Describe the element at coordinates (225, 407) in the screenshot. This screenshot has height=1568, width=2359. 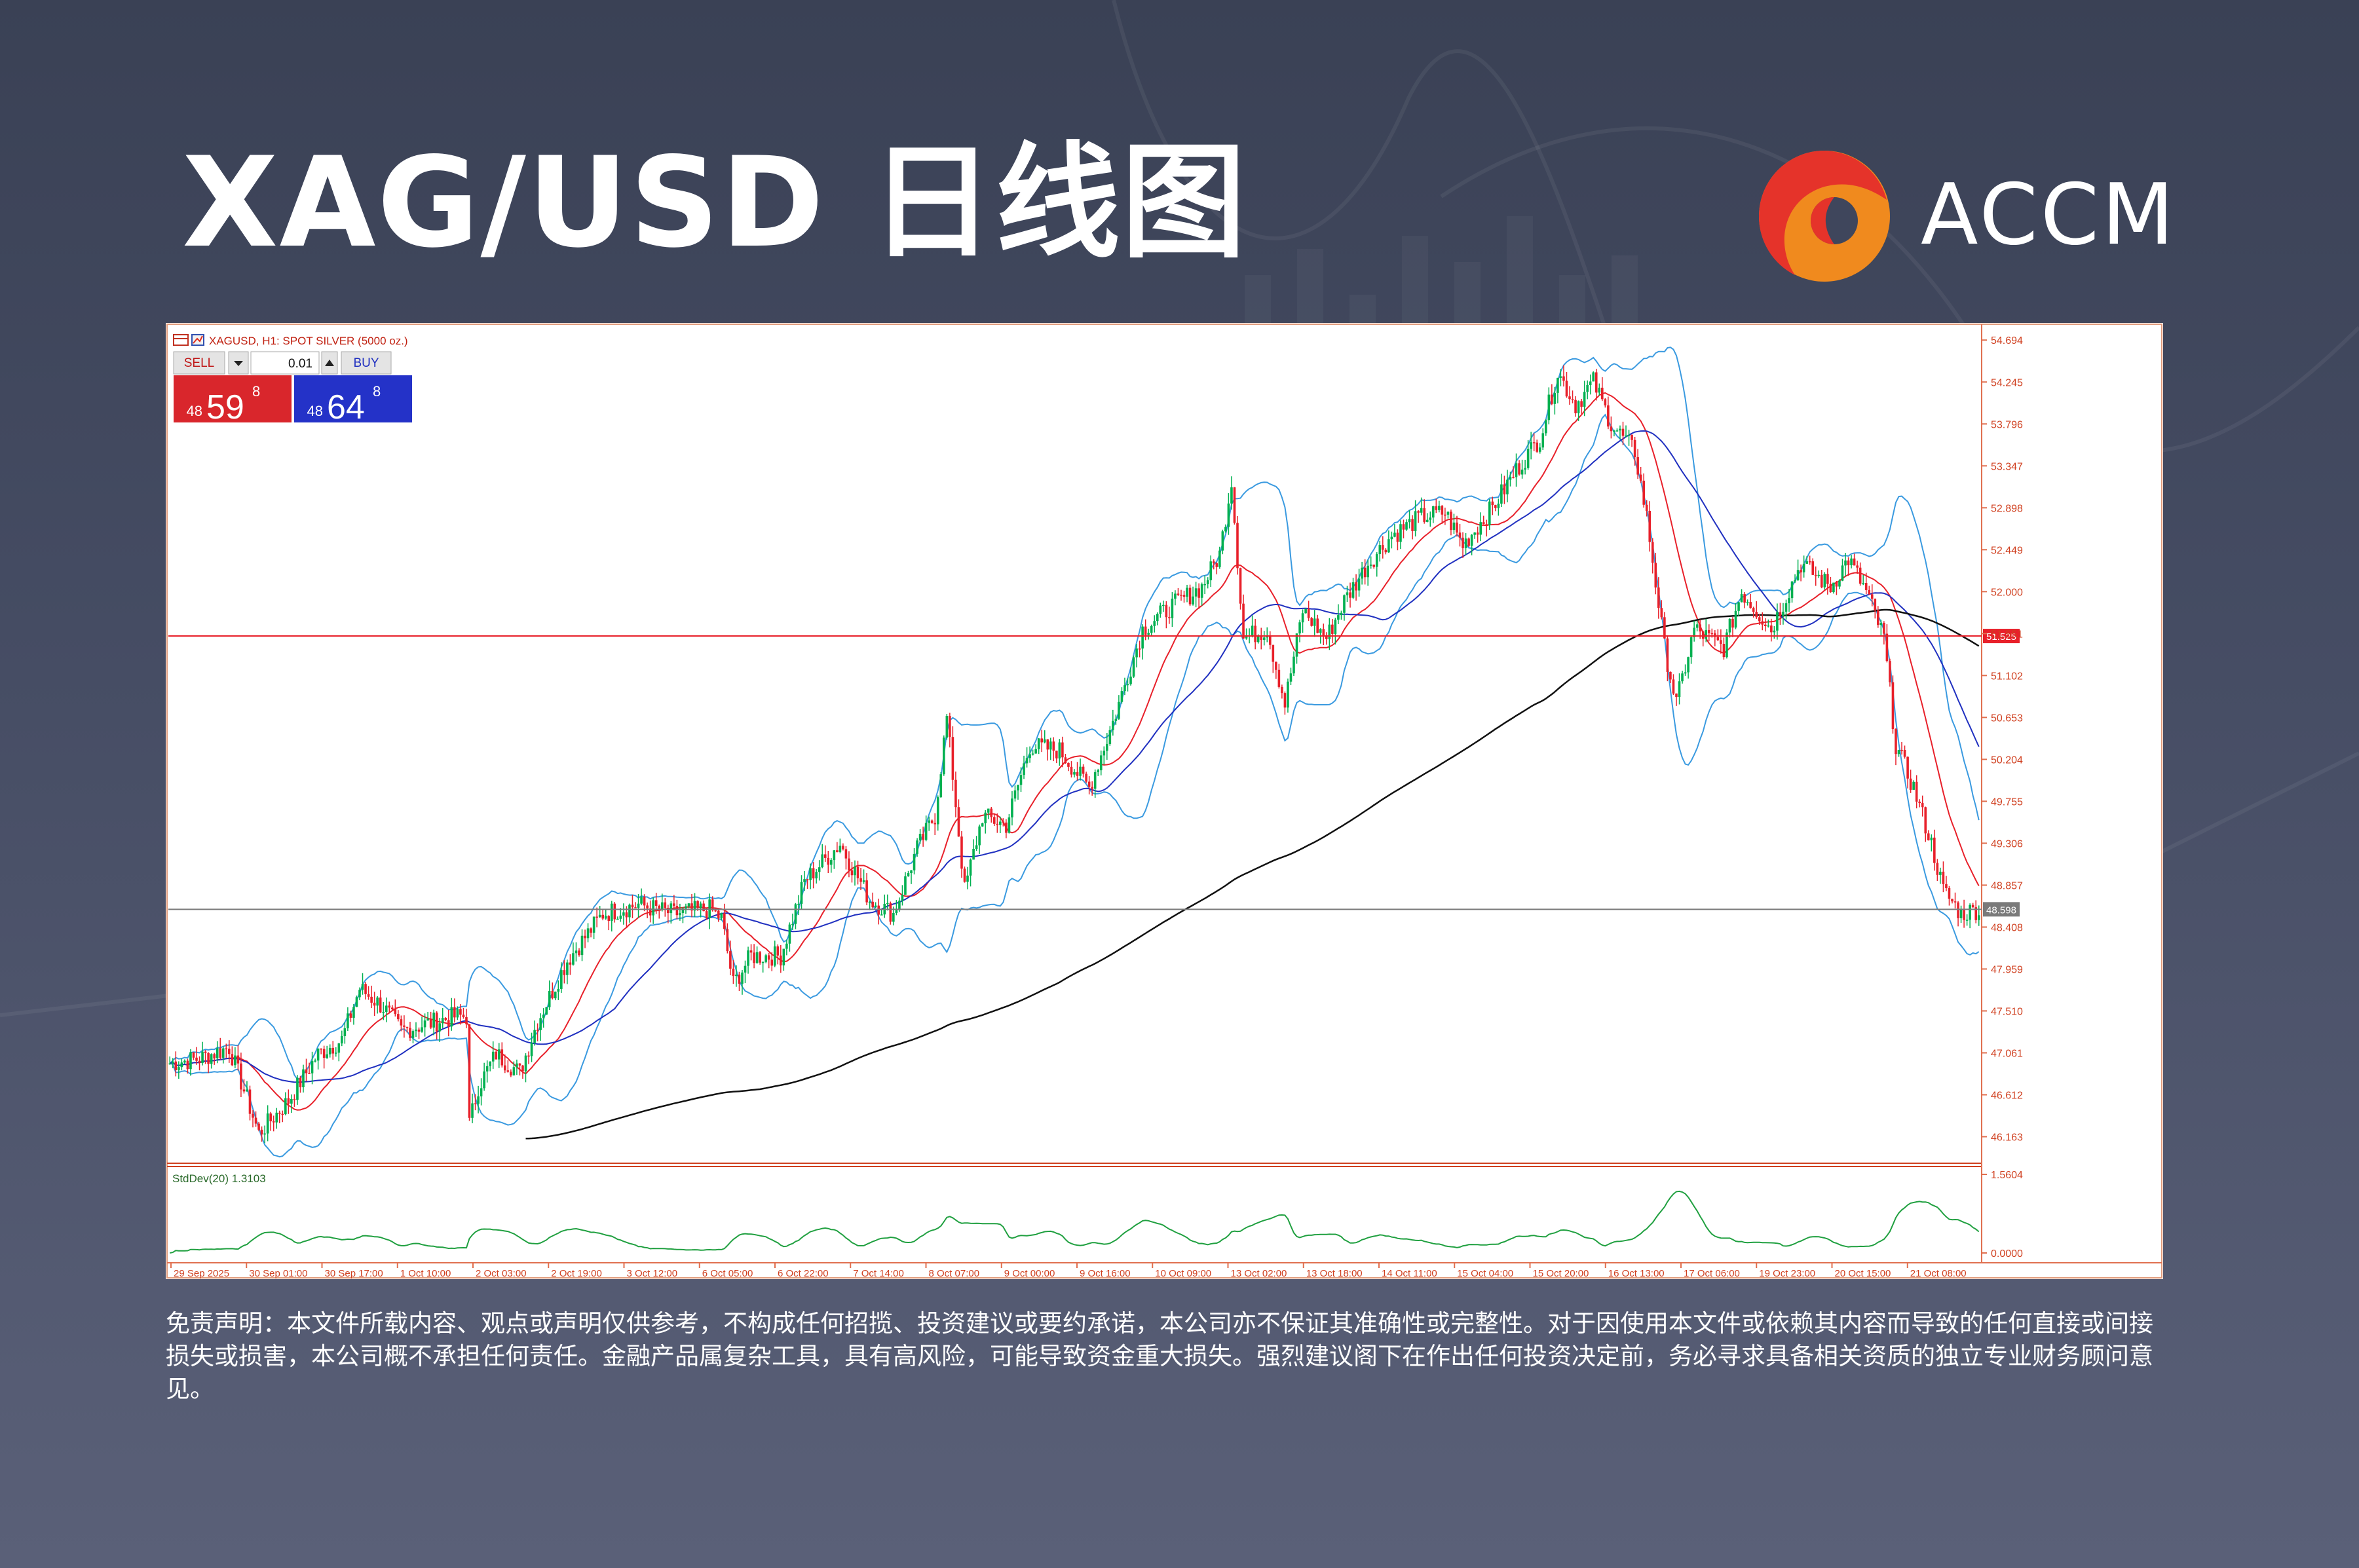
I see `sell-price-main: 59` at that location.